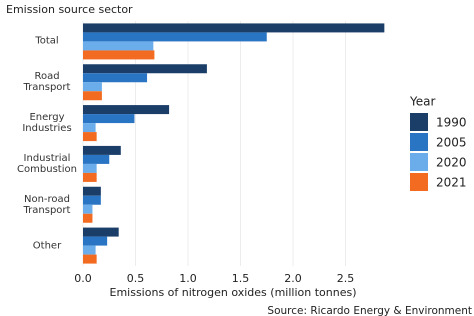 Image resolution: width=474 pixels, height=316 pixels. What do you see at coordinates (47, 41) in the screenshot?
I see `y-tick-label: Total` at bounding box center [47, 41].